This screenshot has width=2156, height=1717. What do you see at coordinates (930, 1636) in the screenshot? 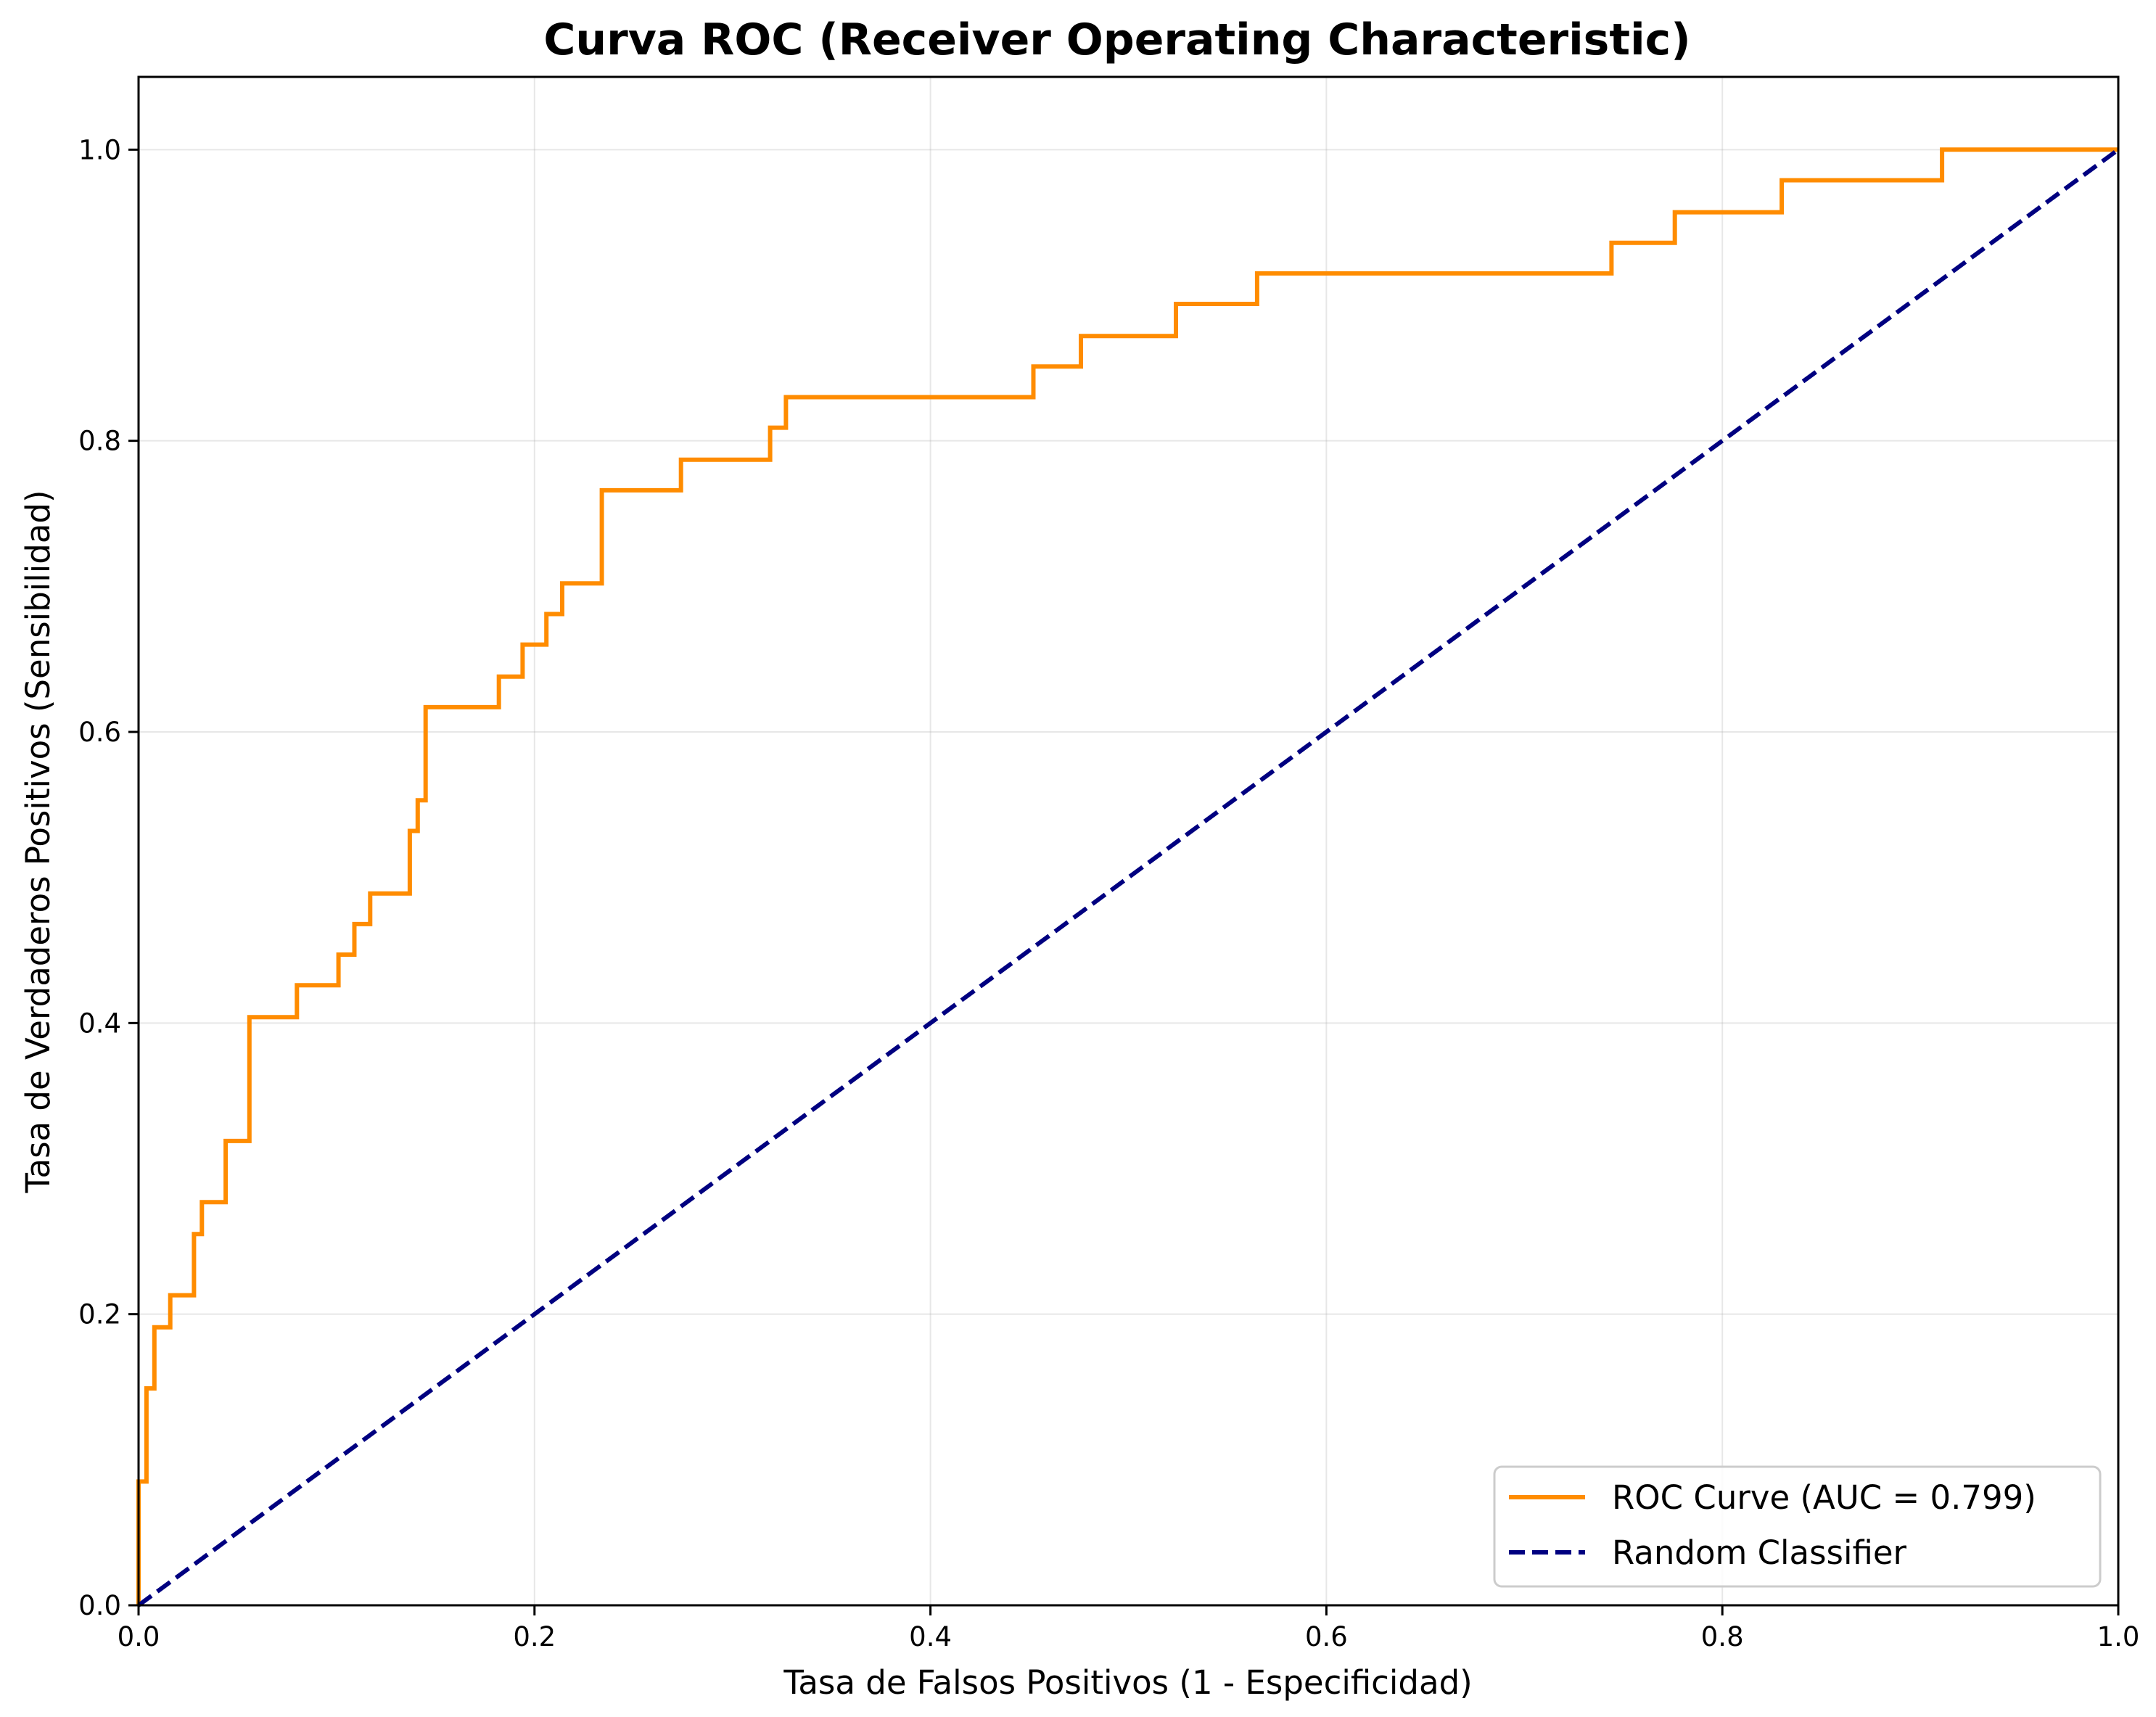
I see `x-tick-label: 0.4` at bounding box center [930, 1636].